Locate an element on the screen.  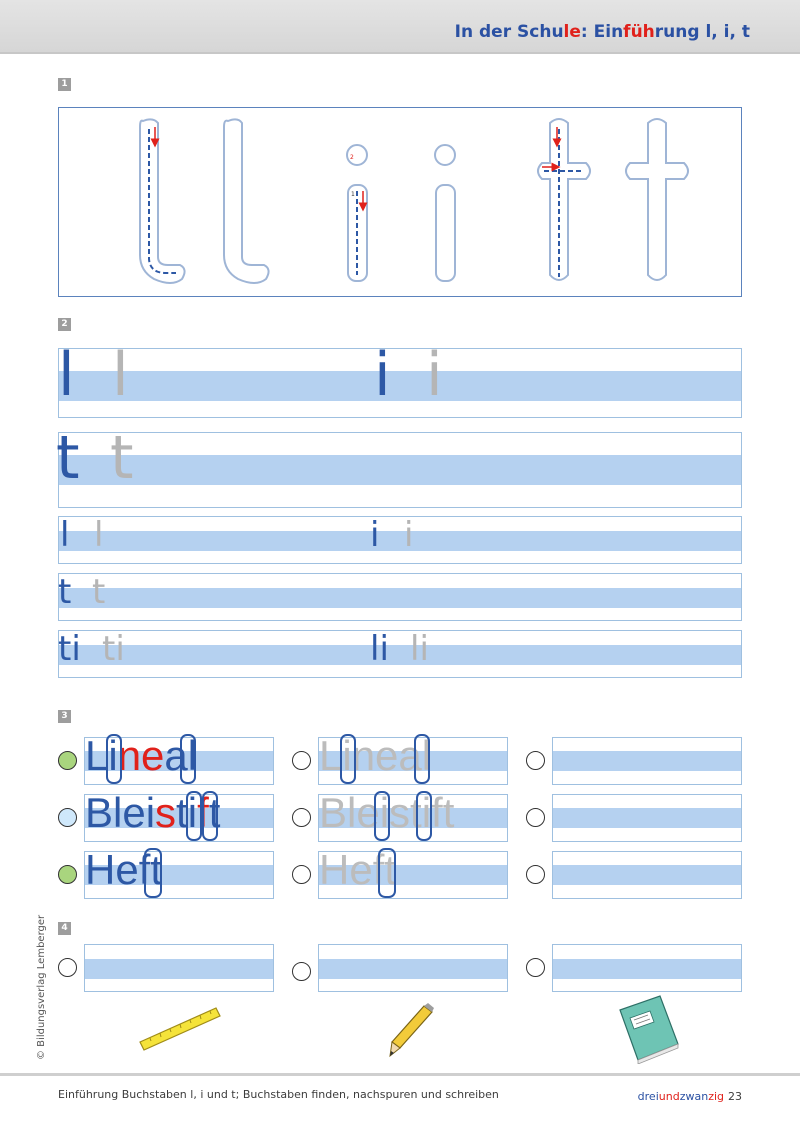
page-number: dreiundzwanzig 23 is located at coordinates (689, 1096).